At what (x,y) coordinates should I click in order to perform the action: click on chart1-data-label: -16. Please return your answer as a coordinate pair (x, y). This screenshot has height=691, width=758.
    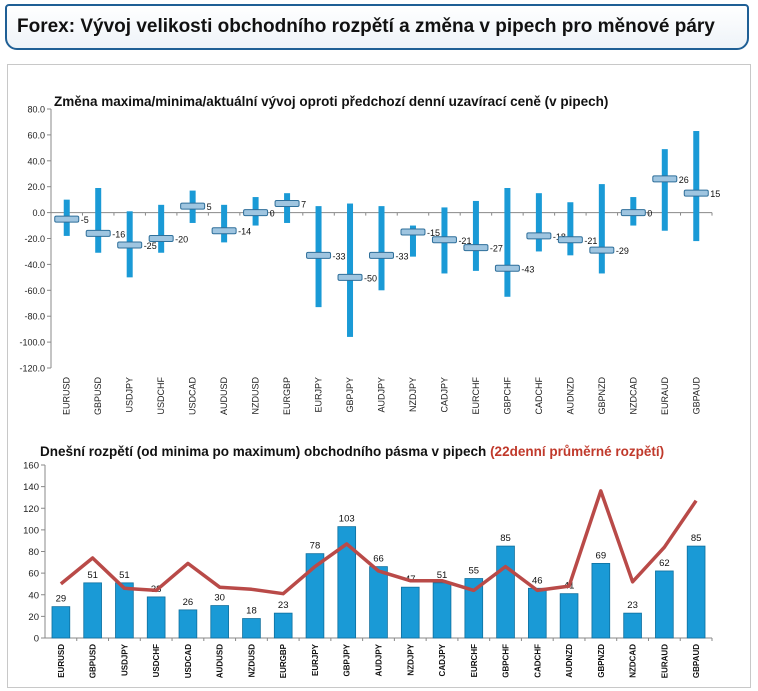
    Looking at the image, I should click on (118, 234).